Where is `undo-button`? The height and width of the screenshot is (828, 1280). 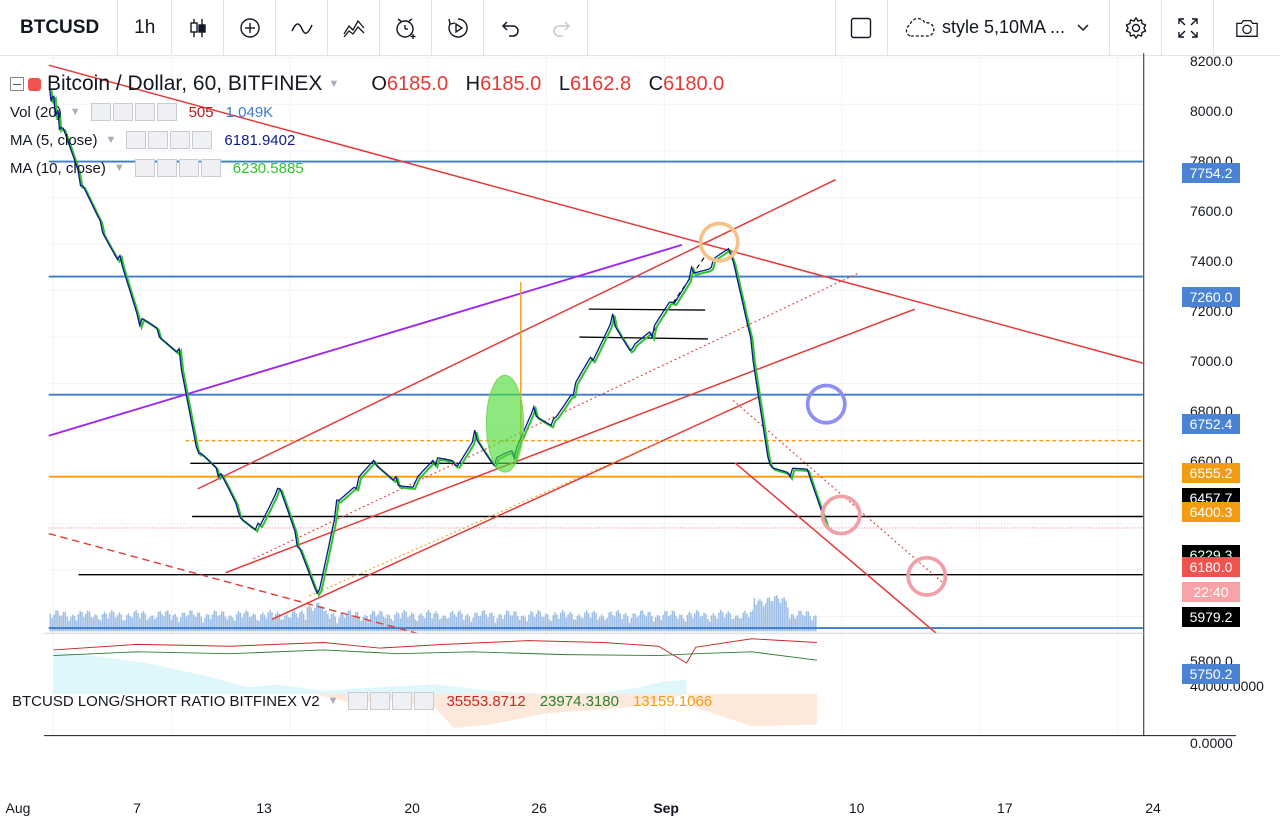
undo-button is located at coordinates (510, 28).